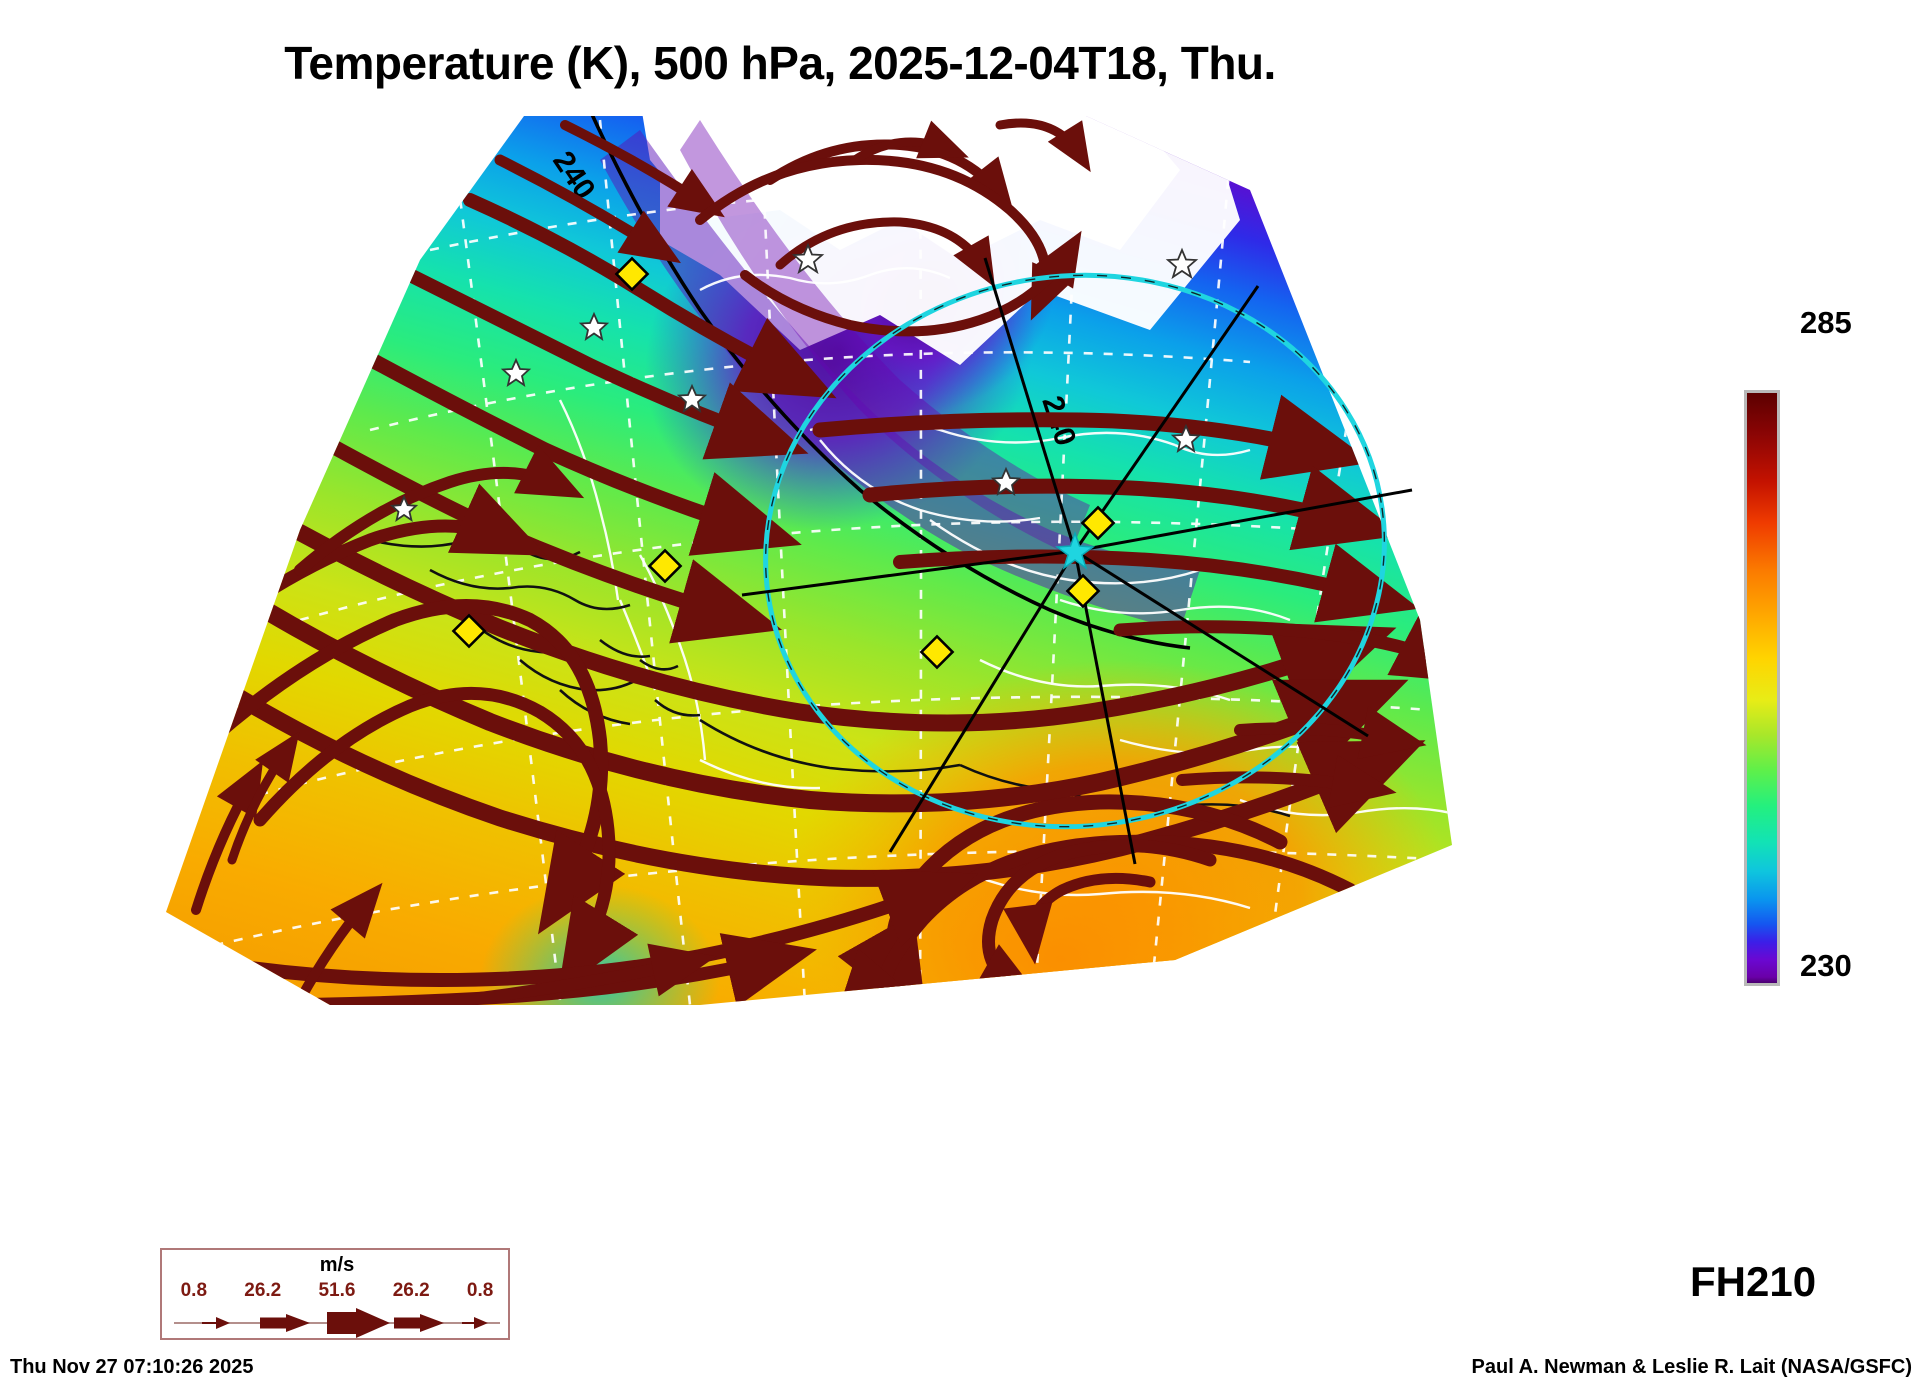  I want to click on wind-legend-values: 0.8 26.2 51.6 26.2 0.8, so click(337, 1291).